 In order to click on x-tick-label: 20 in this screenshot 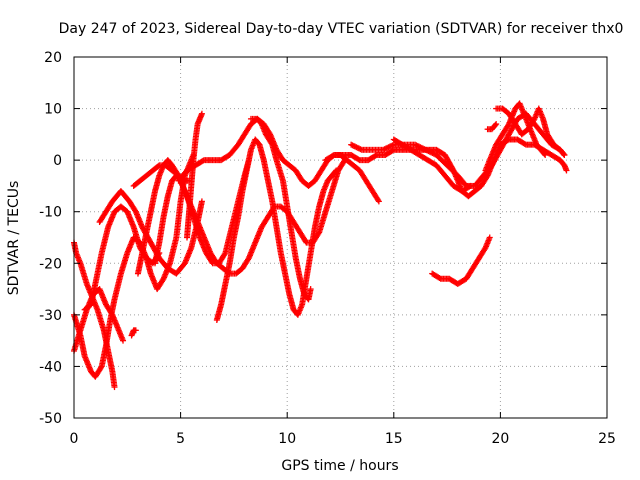, I will do `click(500, 439)`.